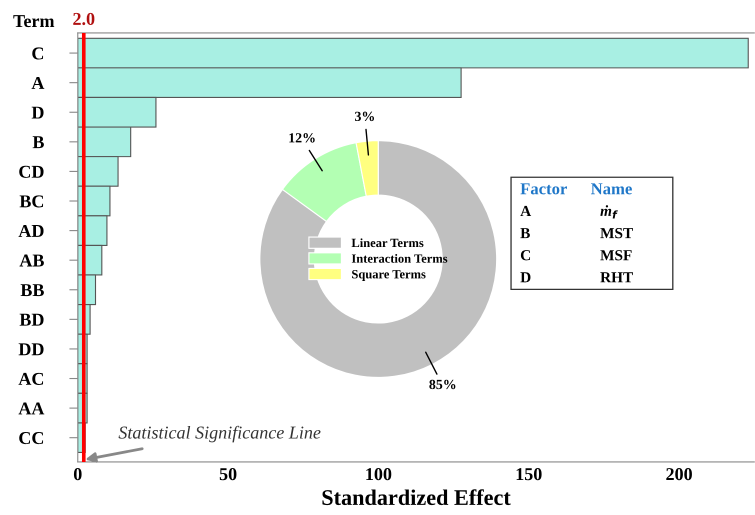 The image size is (755, 515). Describe the element at coordinates (379, 474) in the screenshot. I see `x-tick-label: 100` at that location.